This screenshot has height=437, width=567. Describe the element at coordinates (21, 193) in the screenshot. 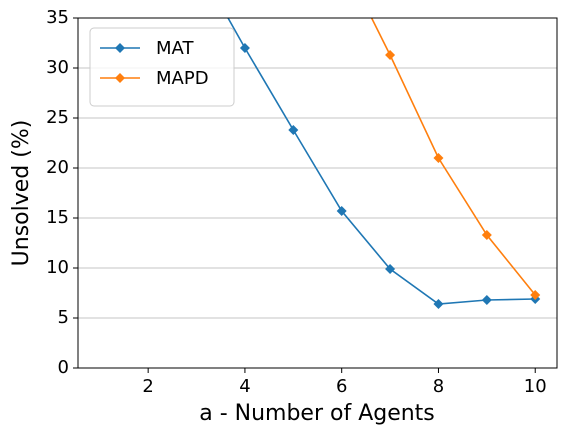

I see `y-axis-label: Unsolved (%)` at that location.